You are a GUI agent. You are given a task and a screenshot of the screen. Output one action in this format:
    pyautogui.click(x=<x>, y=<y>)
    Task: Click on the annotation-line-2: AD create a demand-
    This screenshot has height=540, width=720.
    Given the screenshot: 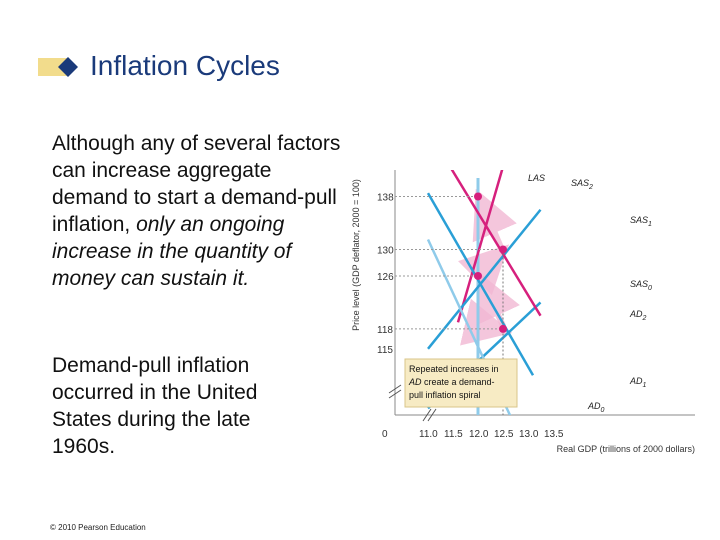 What is the action you would take?
    pyautogui.click(x=451, y=382)
    